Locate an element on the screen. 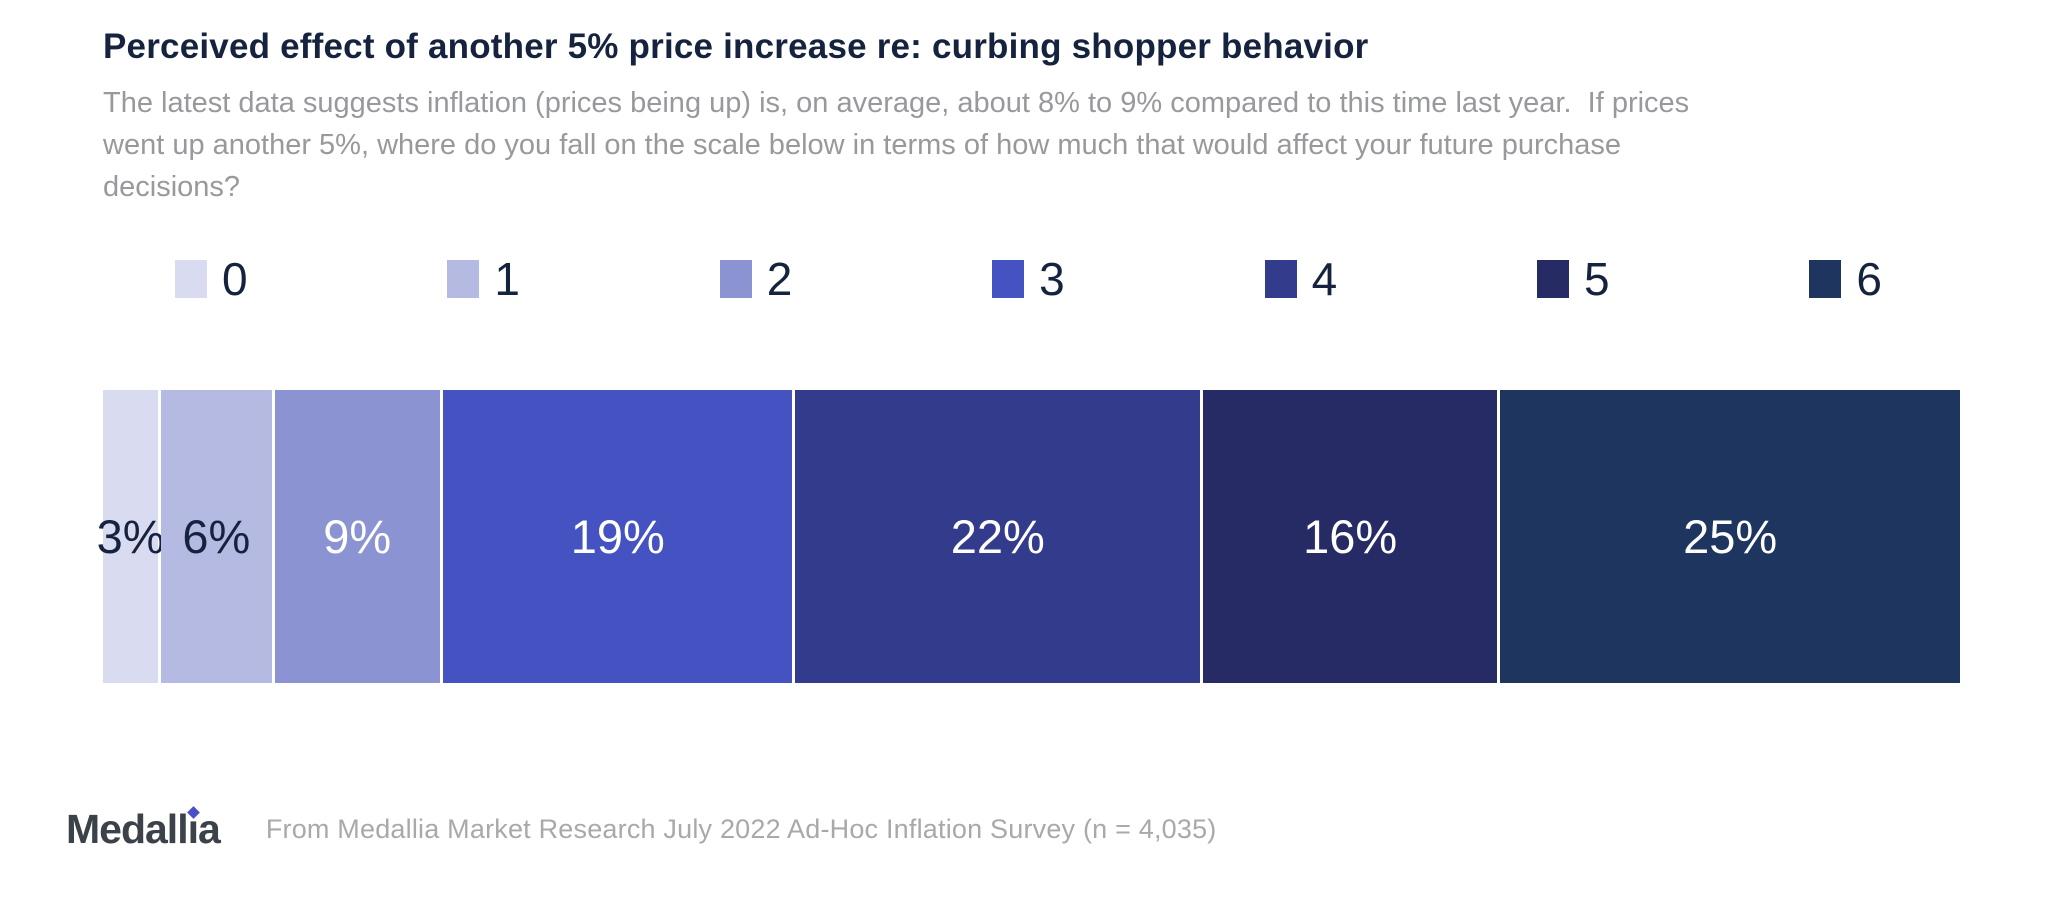 This screenshot has width=2048, height=911. bar-segment: 6% is located at coordinates (216, 536).